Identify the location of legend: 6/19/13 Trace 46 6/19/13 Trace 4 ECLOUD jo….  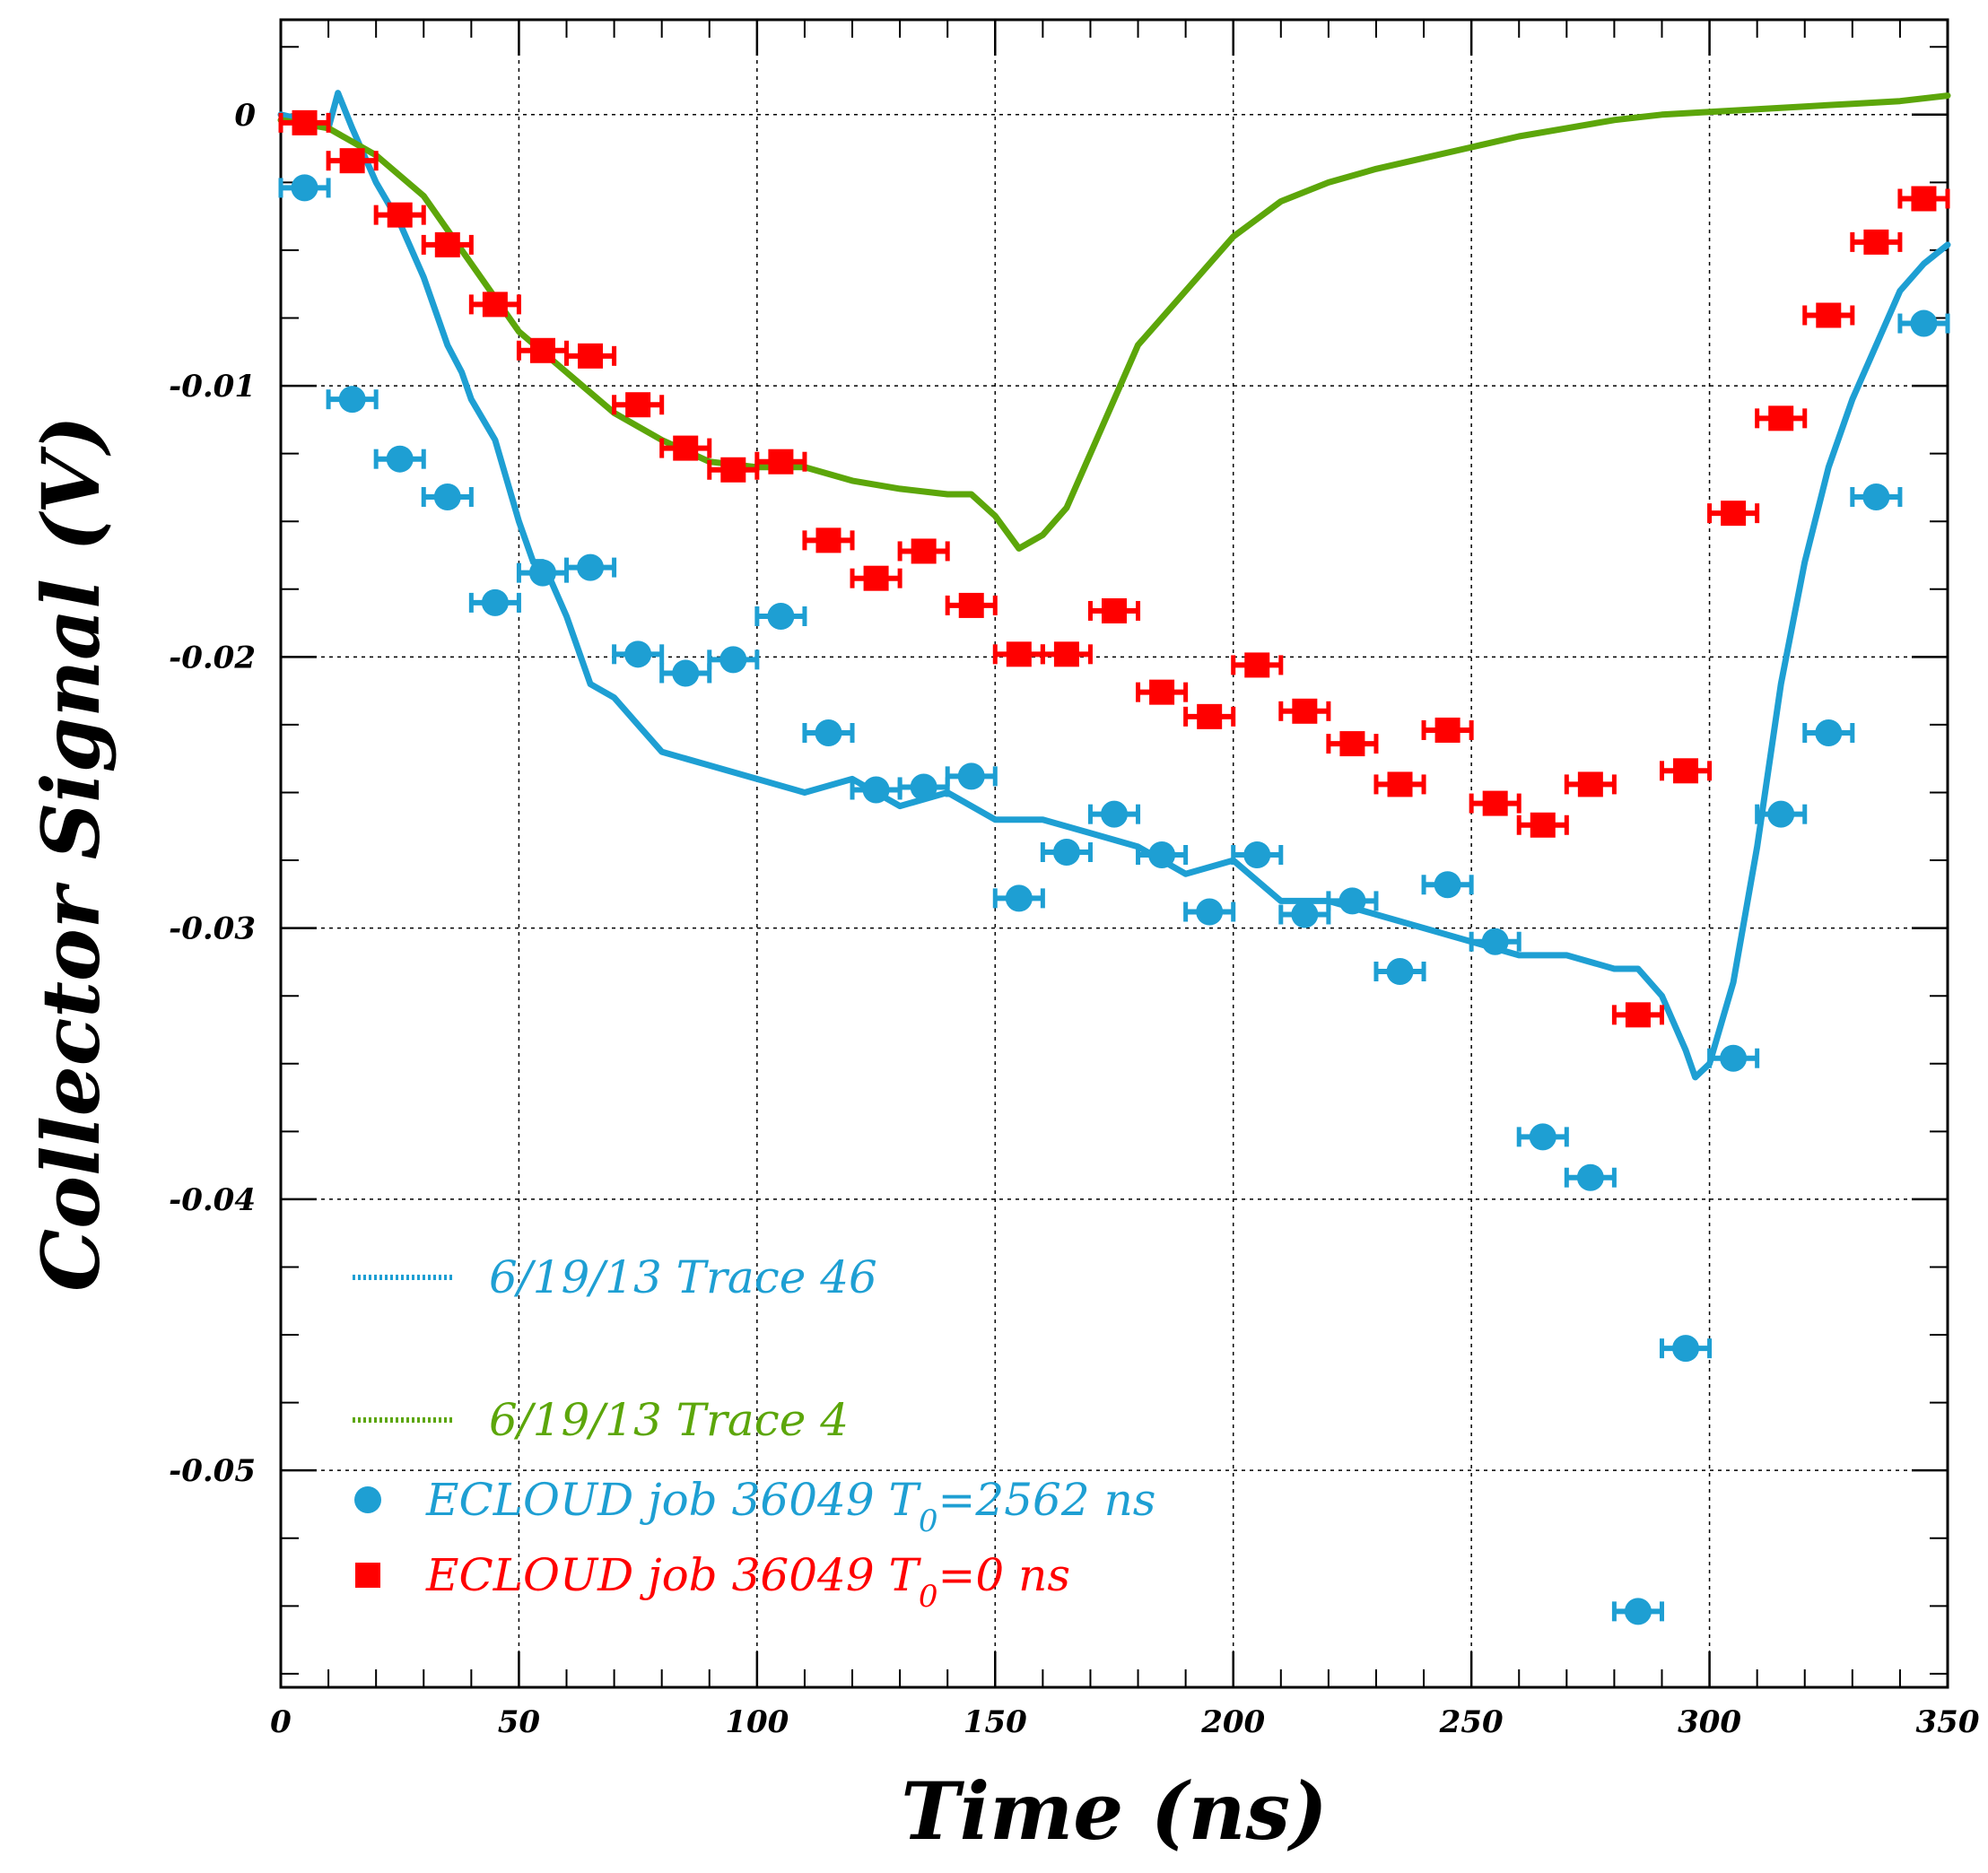
(754, 1433).